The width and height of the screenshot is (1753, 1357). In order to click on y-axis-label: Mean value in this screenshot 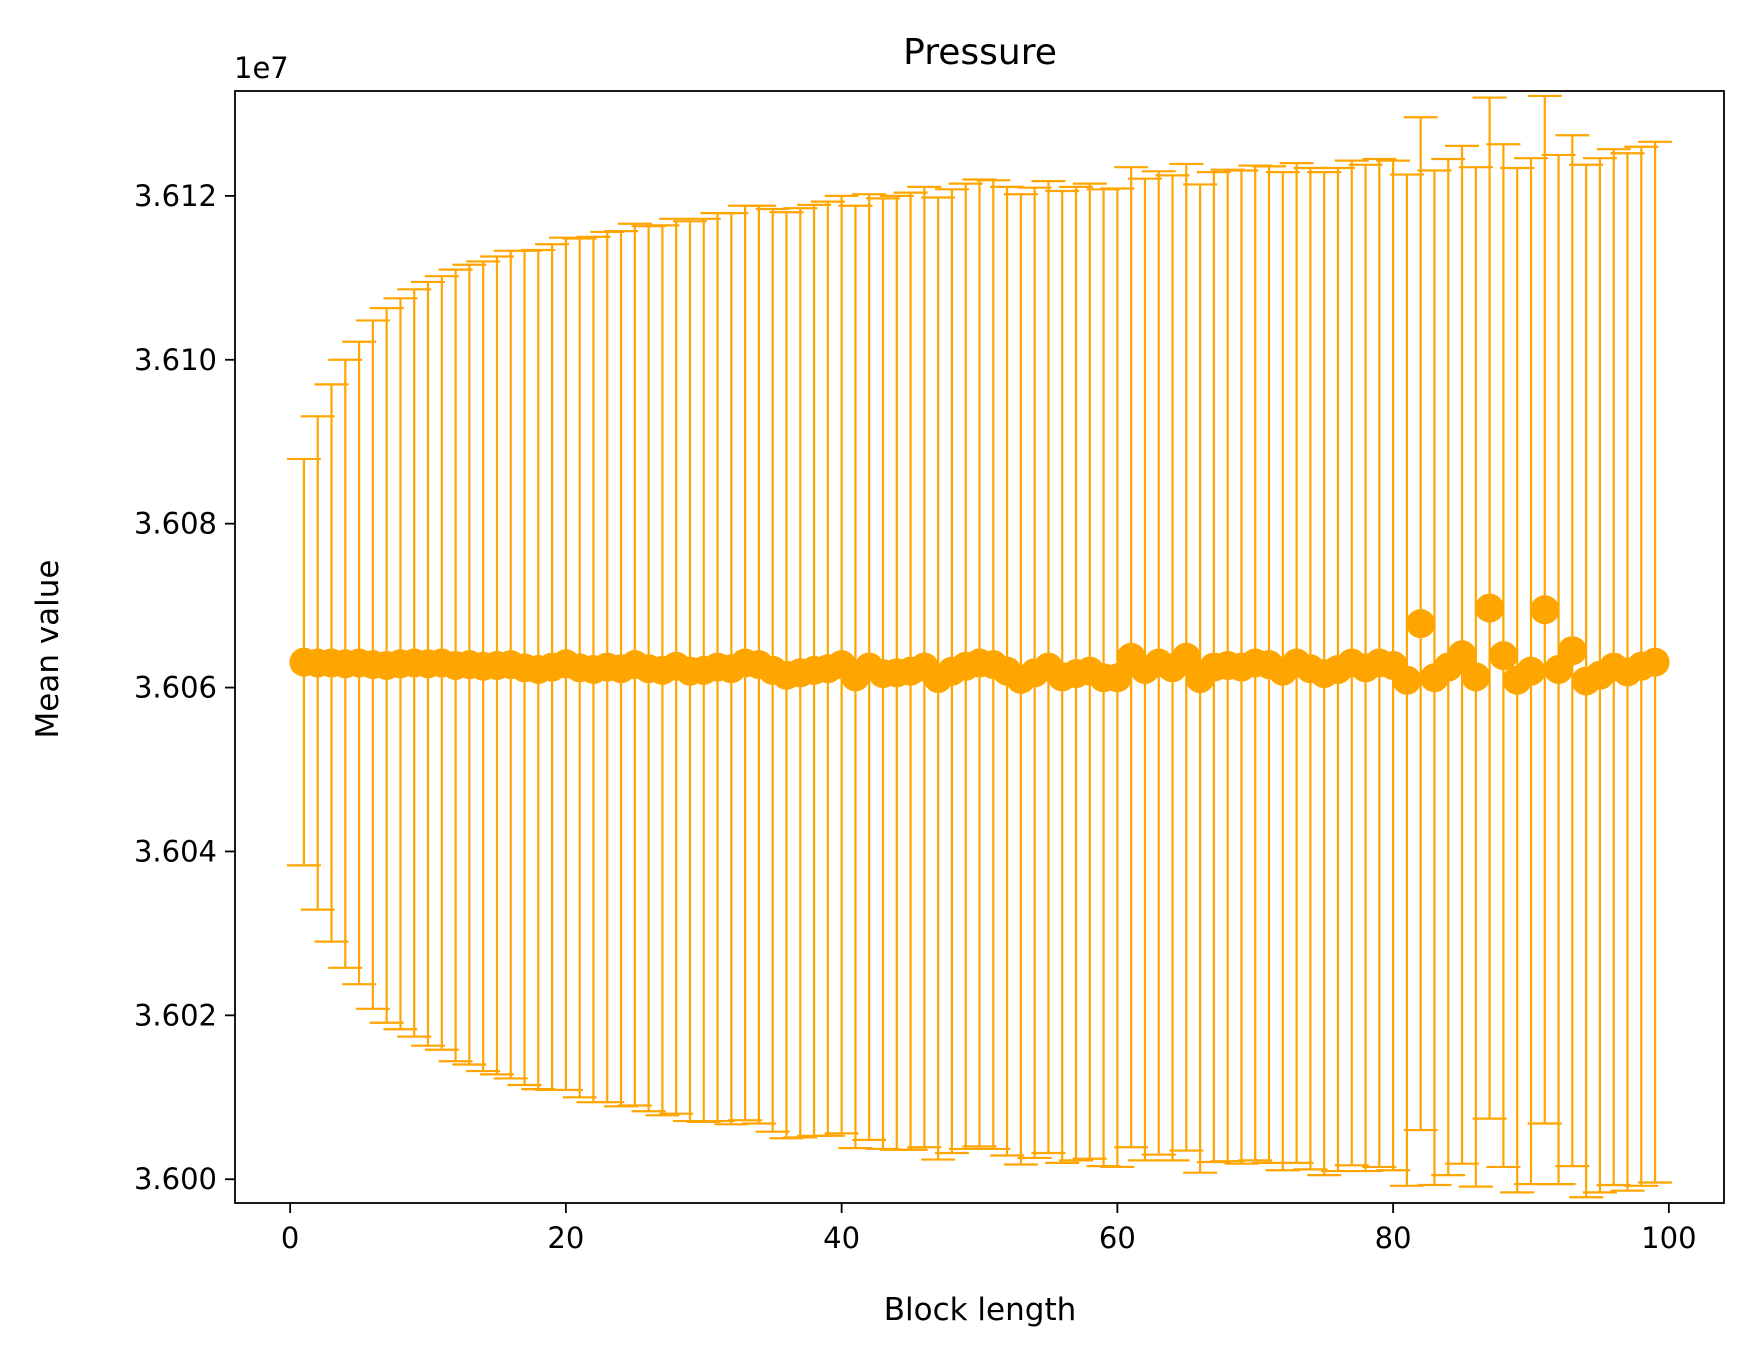, I will do `click(48, 649)`.